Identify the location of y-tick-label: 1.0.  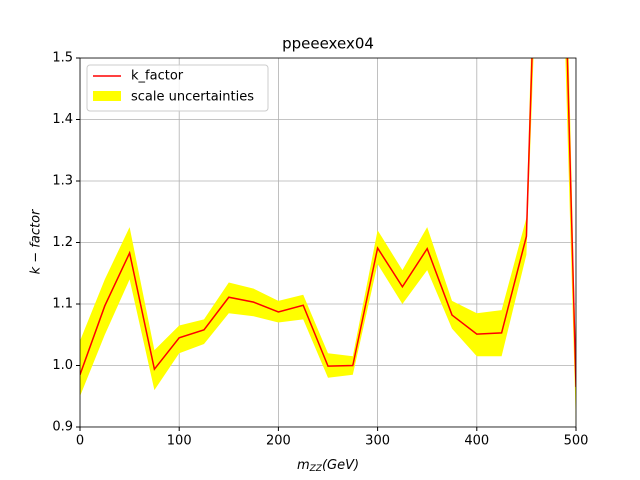
(62, 365).